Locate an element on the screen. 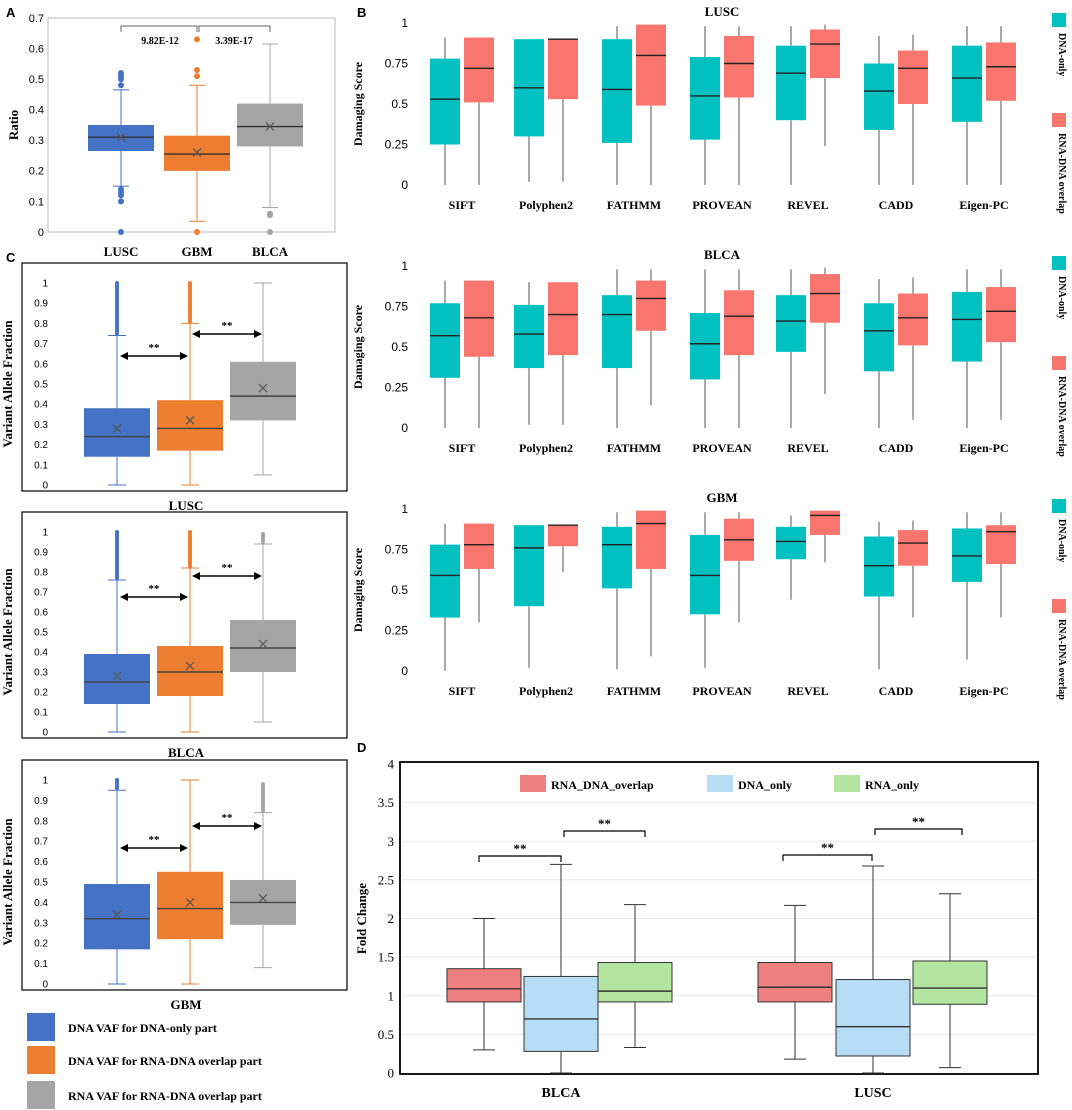 The image size is (1072, 1110). b2-ytick-4: 1 is located at coordinates (404, 509).